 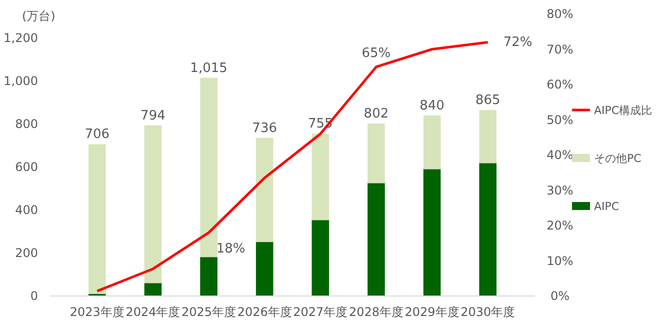 What do you see at coordinates (376, 312) in the screenshot?
I see `x-tick-label: 2028年度` at bounding box center [376, 312].